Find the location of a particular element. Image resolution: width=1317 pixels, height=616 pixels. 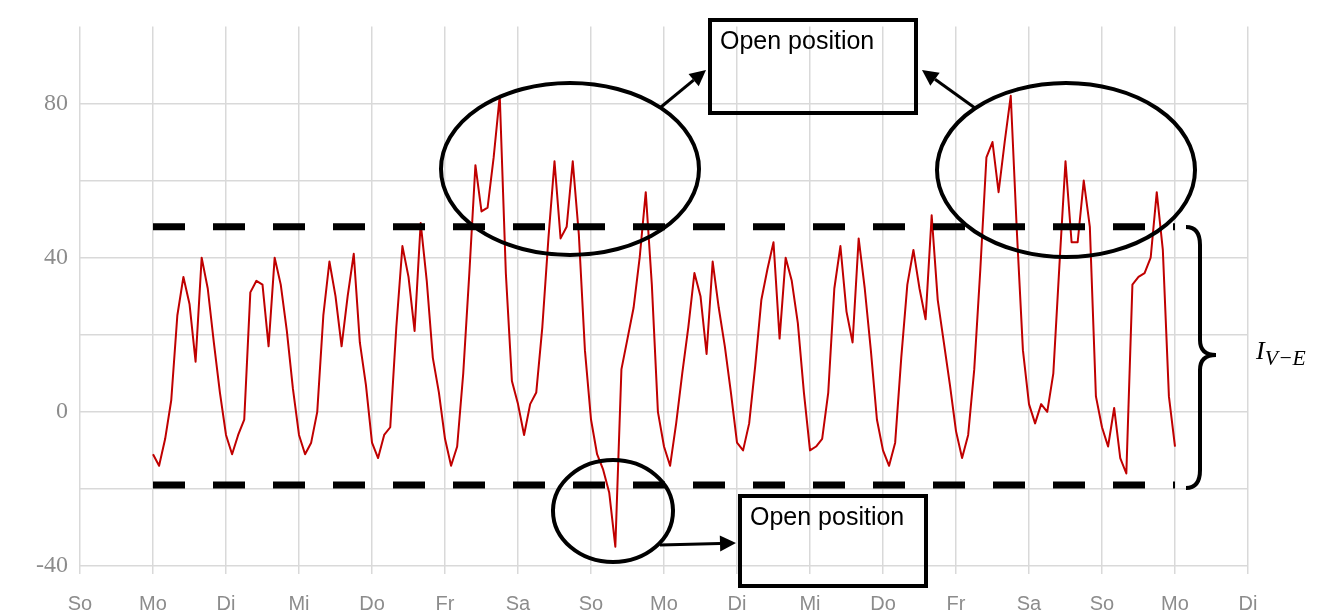

y-tick-label: -40 is located at coordinates (52, 564).